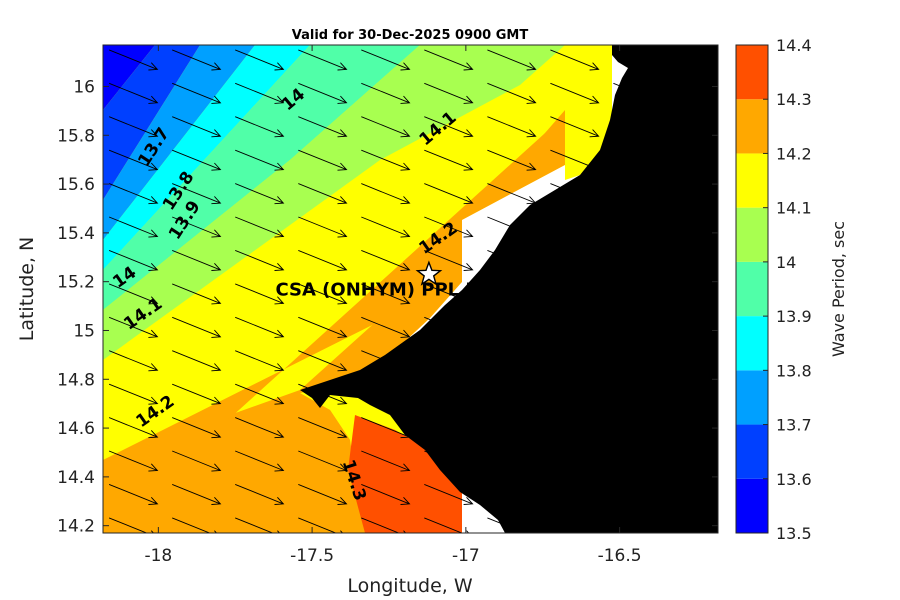 Image resolution: width=900 pixels, height=600 pixels. Describe the element at coordinates (27, 289) in the screenshot. I see `y-axis-label: Latitude, N` at that location.